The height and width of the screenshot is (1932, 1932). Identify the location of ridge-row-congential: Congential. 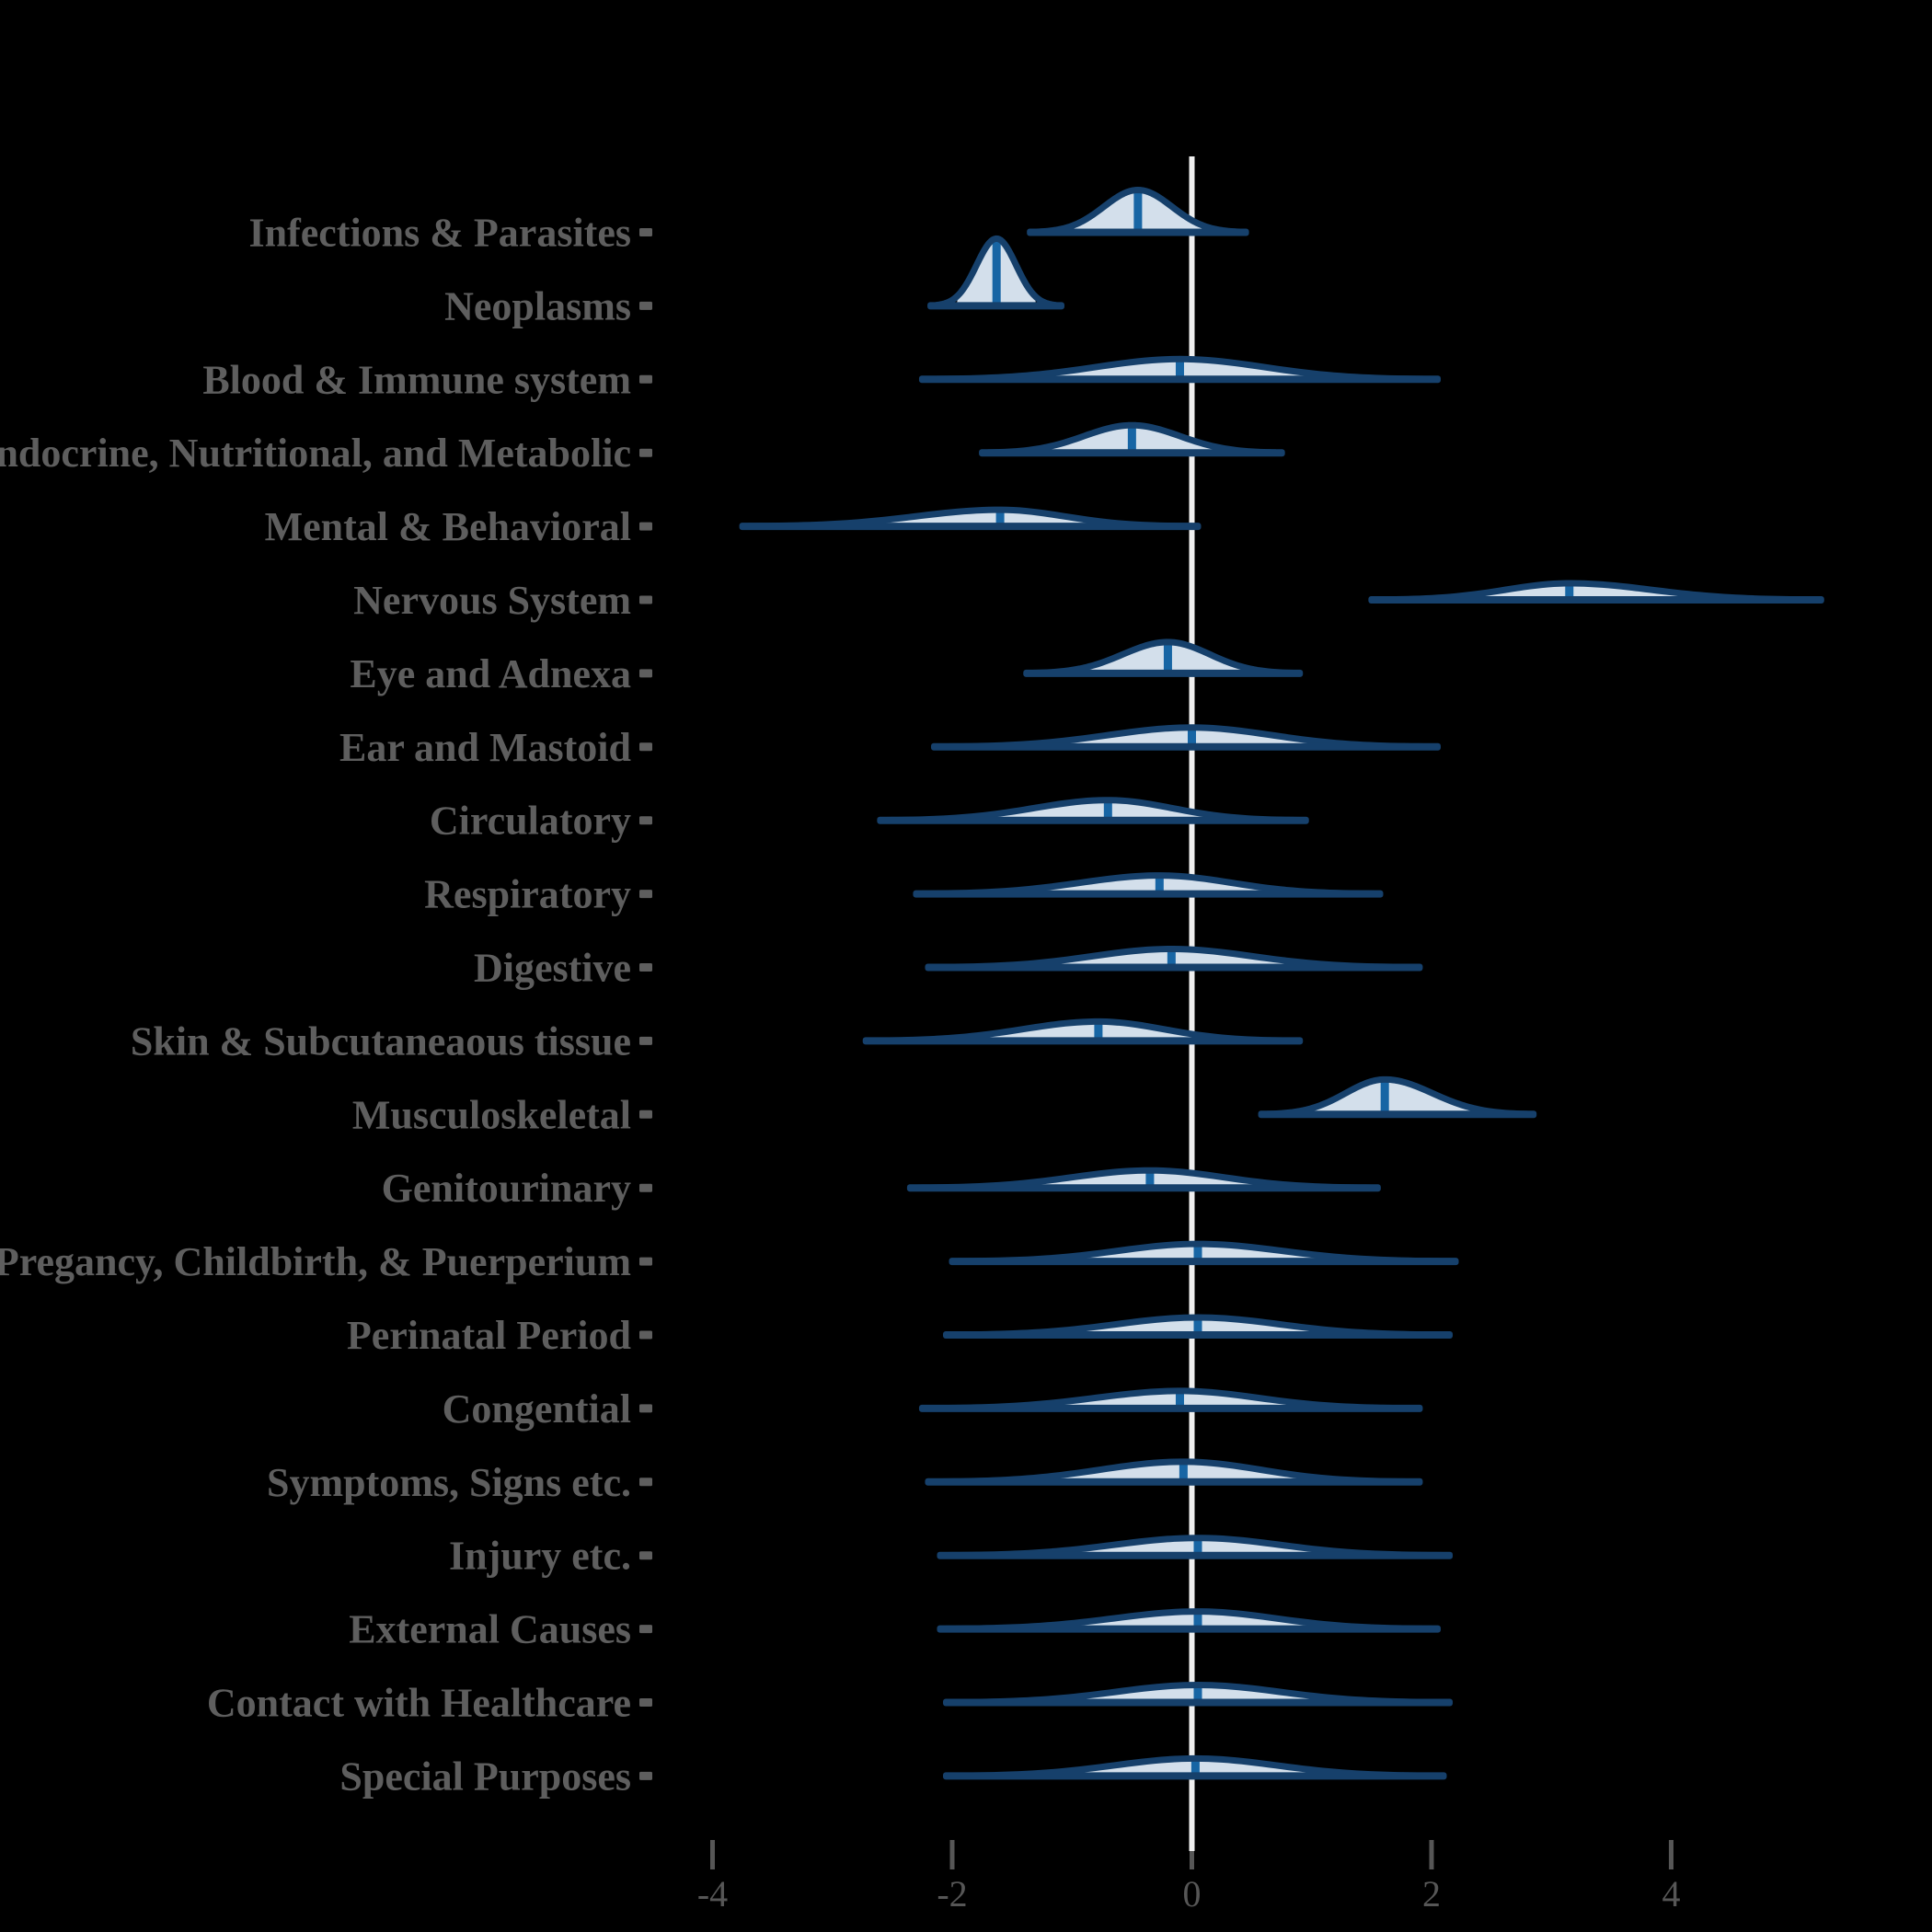
(933, 1409).